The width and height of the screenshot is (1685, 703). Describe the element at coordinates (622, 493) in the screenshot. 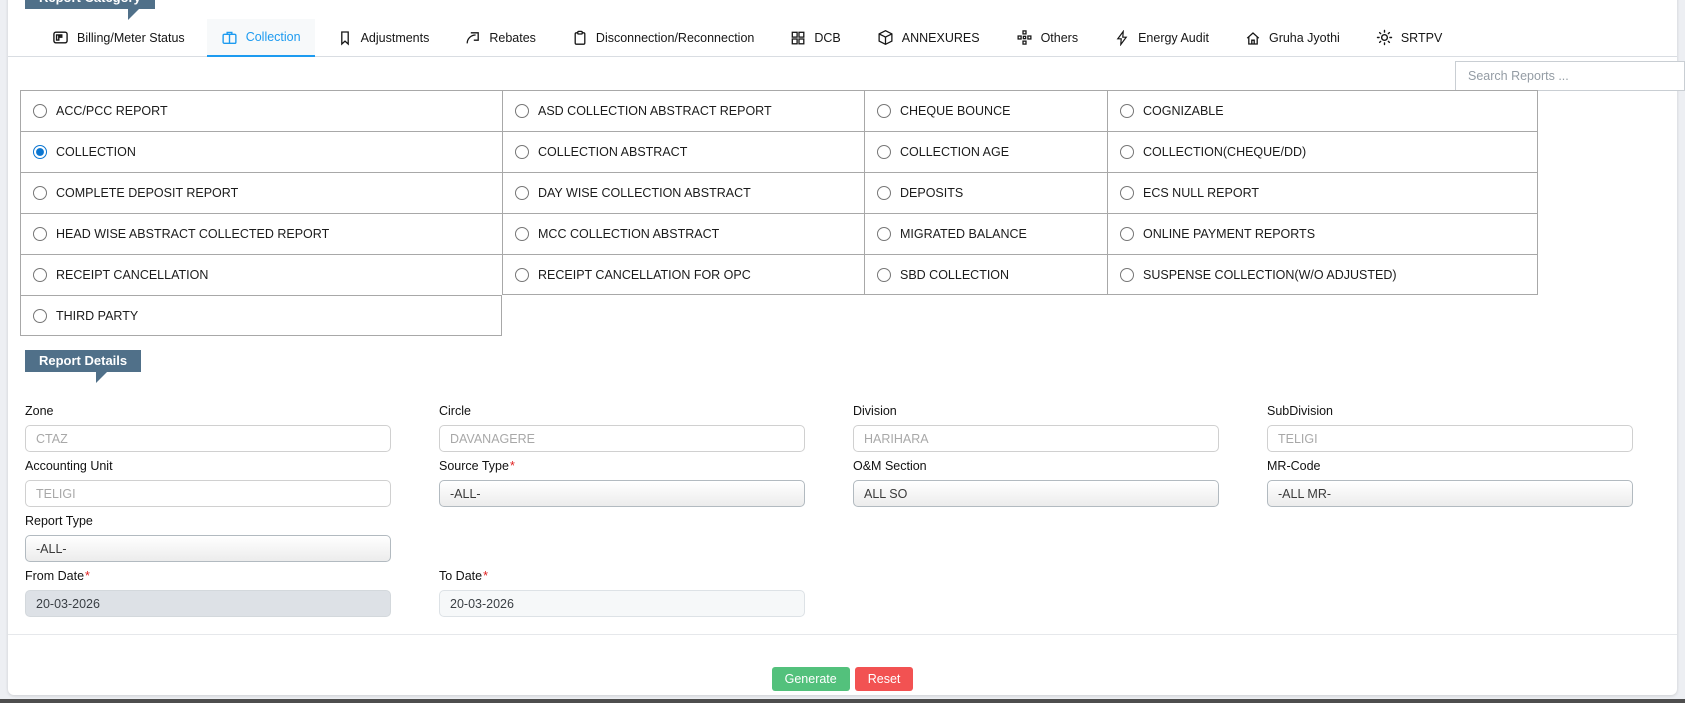

I see `source-type-select: -ALL-` at that location.